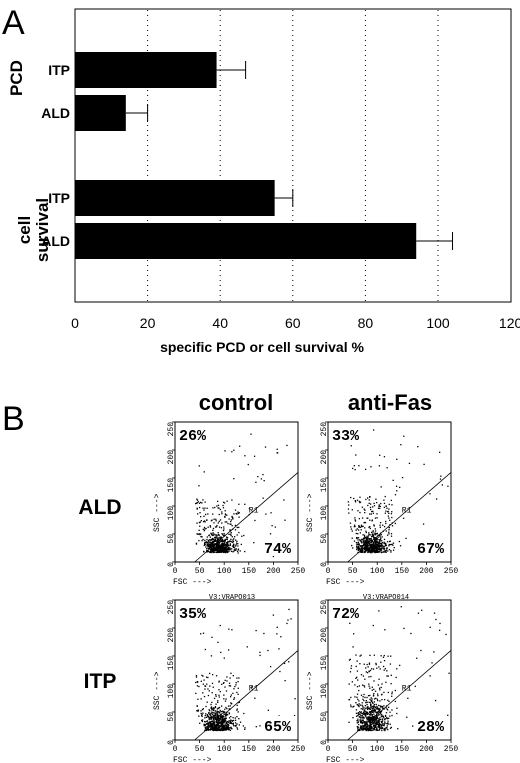 This screenshot has width=520, height=763. I want to click on group-label-pcd: PCD, so click(16, 78).